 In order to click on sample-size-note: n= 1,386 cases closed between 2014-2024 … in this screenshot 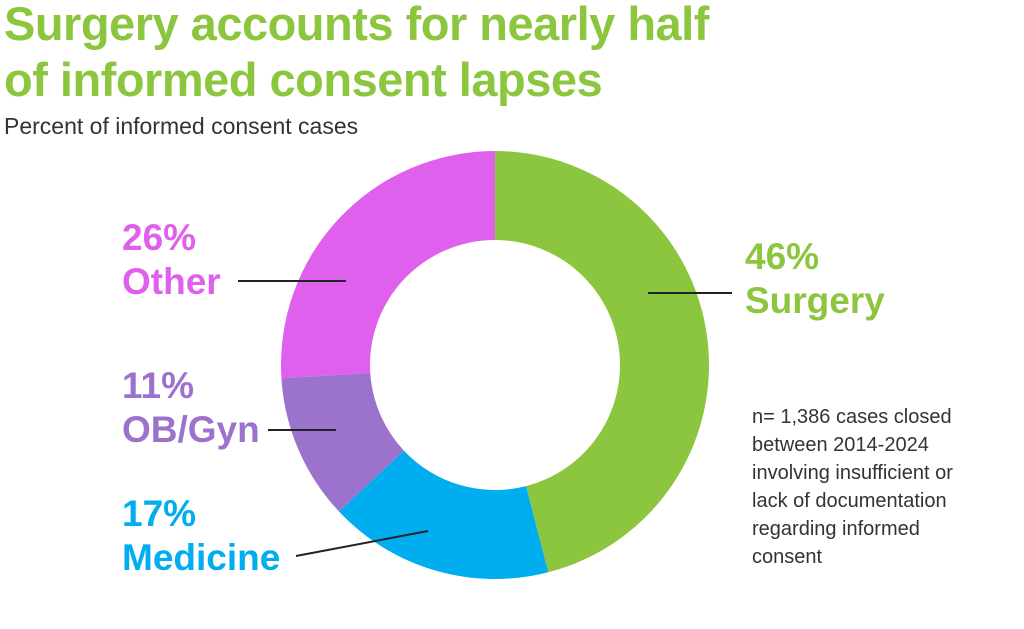, I will do `click(852, 487)`.